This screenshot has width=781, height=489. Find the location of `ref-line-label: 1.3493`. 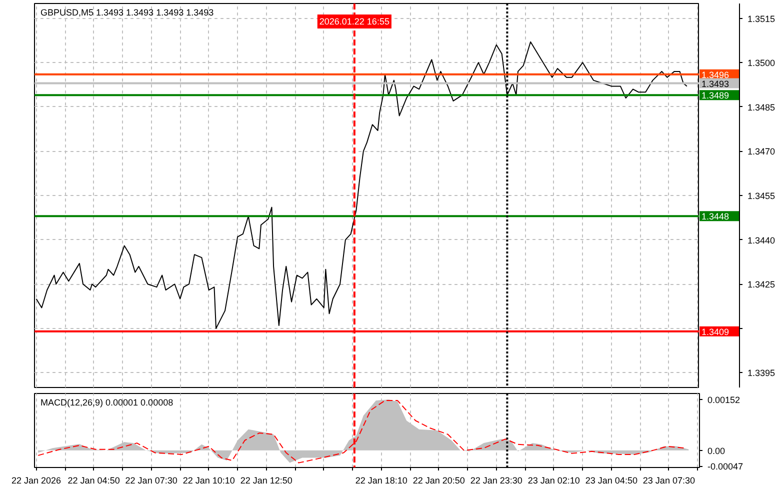

ref-line-label: 1.3493 is located at coordinates (716, 83).